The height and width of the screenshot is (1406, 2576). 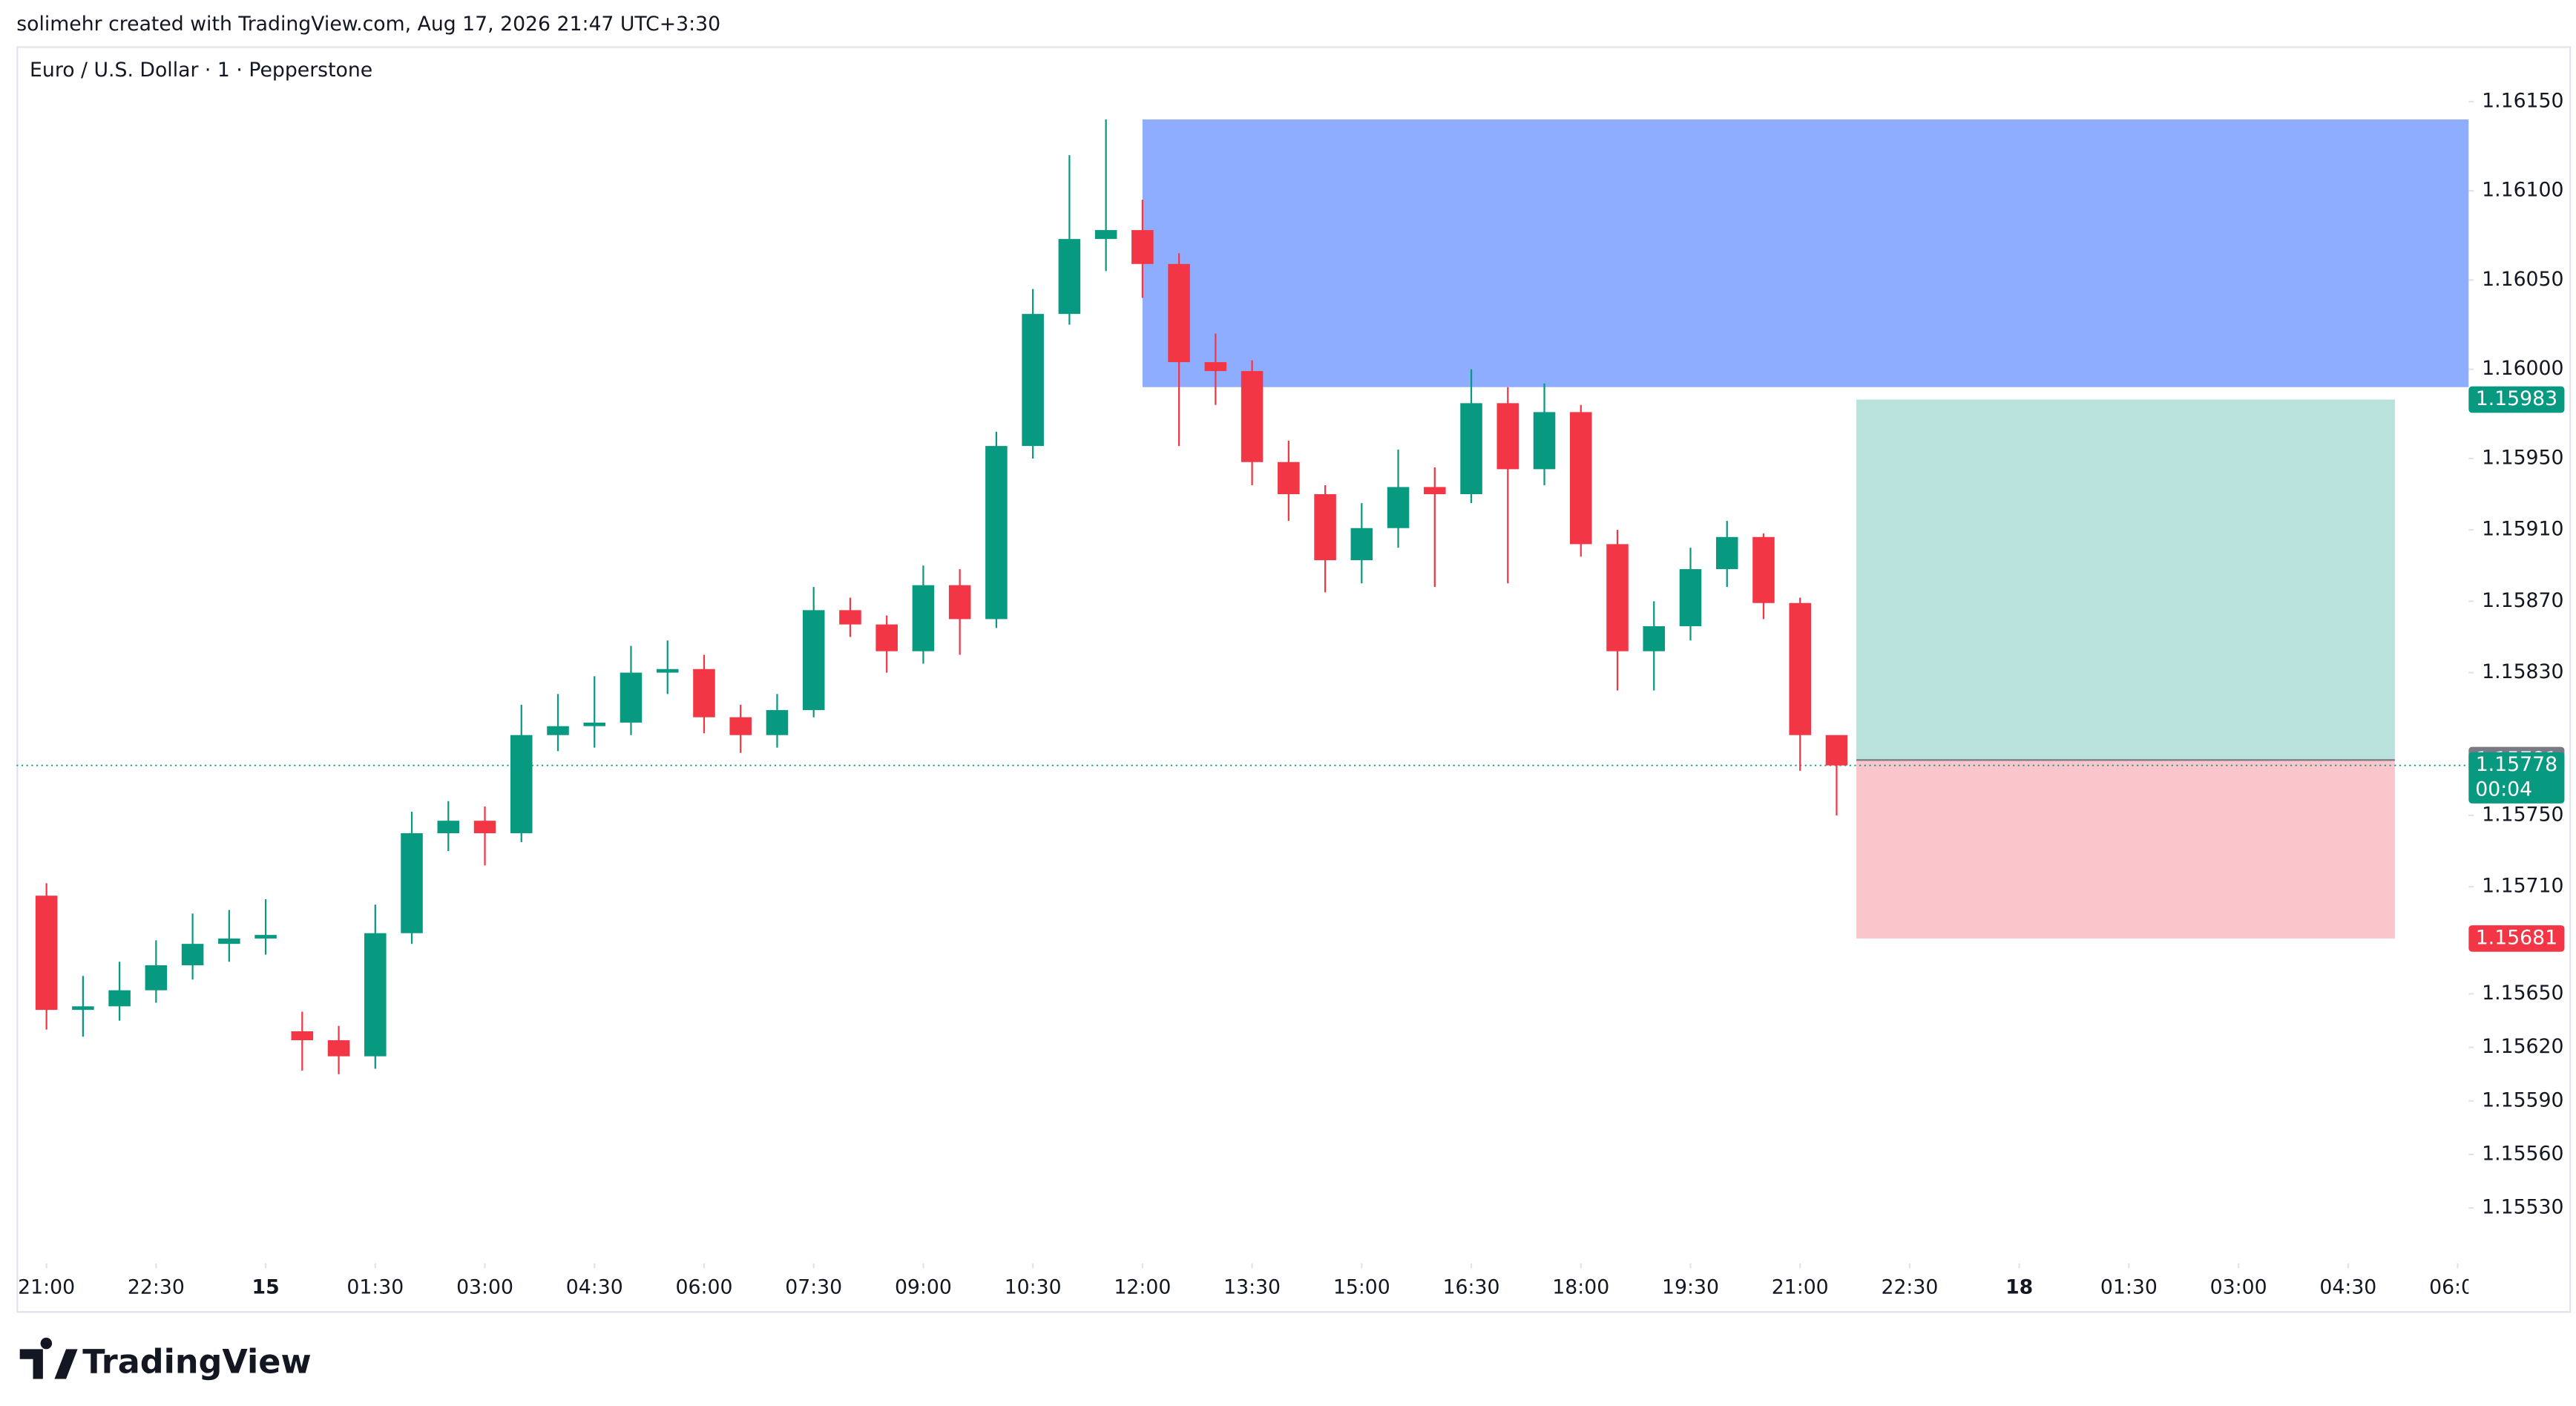 I want to click on x-tick-label: 19:30, so click(x=1690, y=1287).